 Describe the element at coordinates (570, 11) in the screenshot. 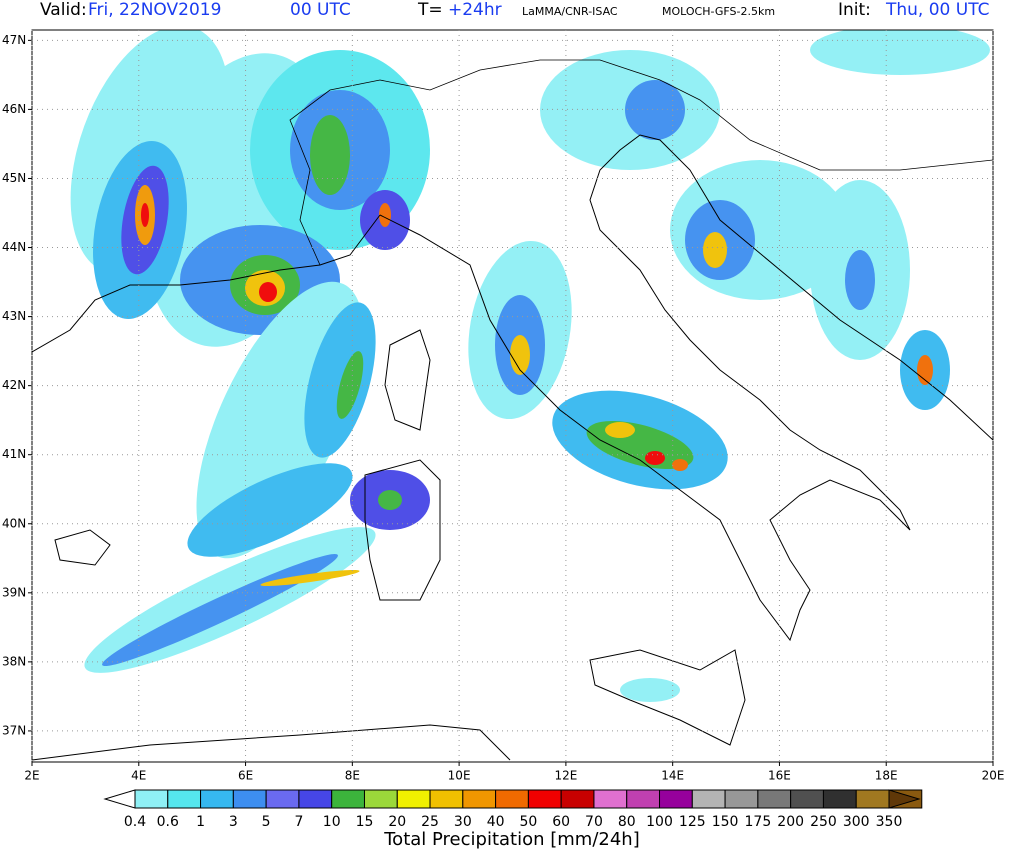

I see `source: LaMMA/CNR-ISAC` at that location.